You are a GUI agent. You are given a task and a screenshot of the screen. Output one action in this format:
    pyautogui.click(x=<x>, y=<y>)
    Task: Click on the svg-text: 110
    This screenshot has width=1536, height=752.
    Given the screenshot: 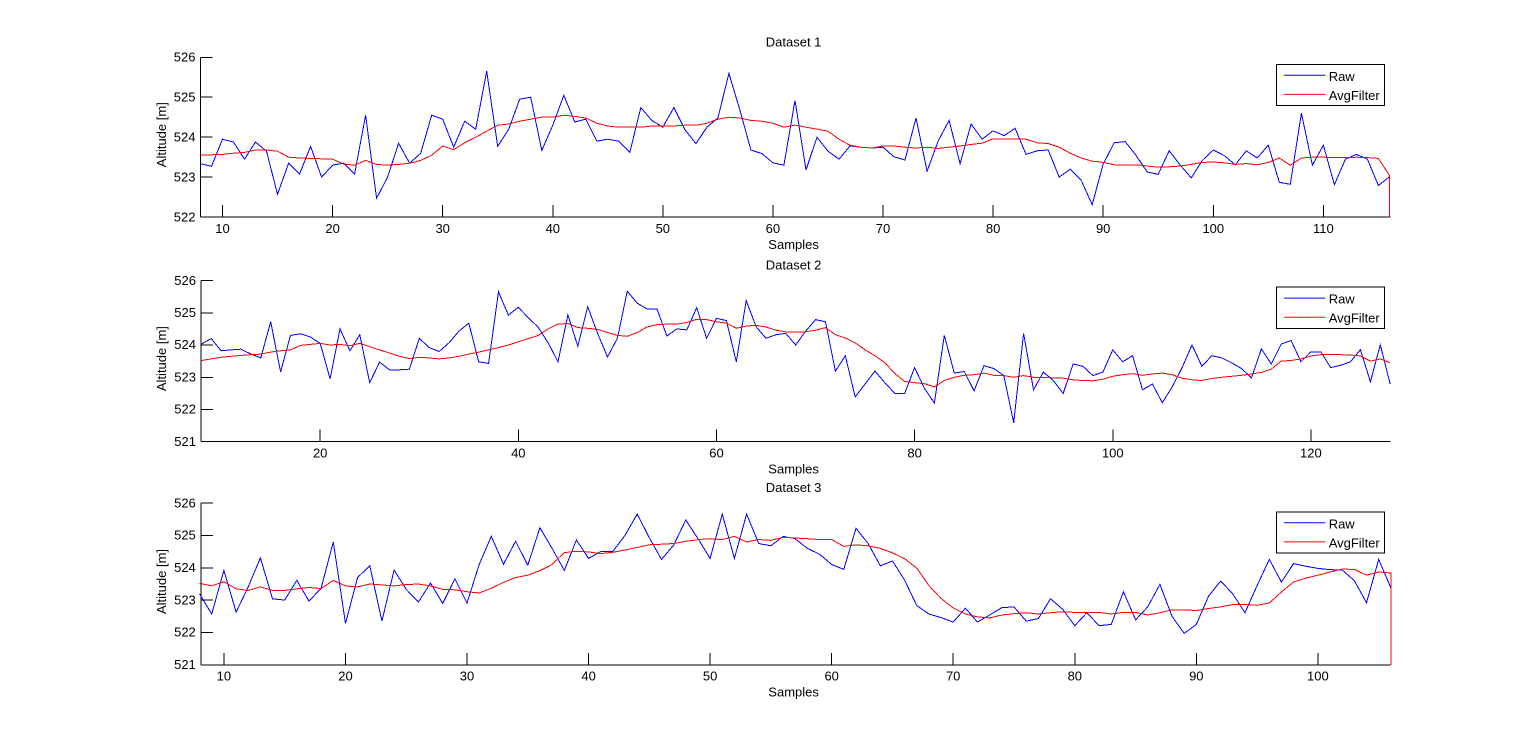 What is the action you would take?
    pyautogui.click(x=1323, y=228)
    